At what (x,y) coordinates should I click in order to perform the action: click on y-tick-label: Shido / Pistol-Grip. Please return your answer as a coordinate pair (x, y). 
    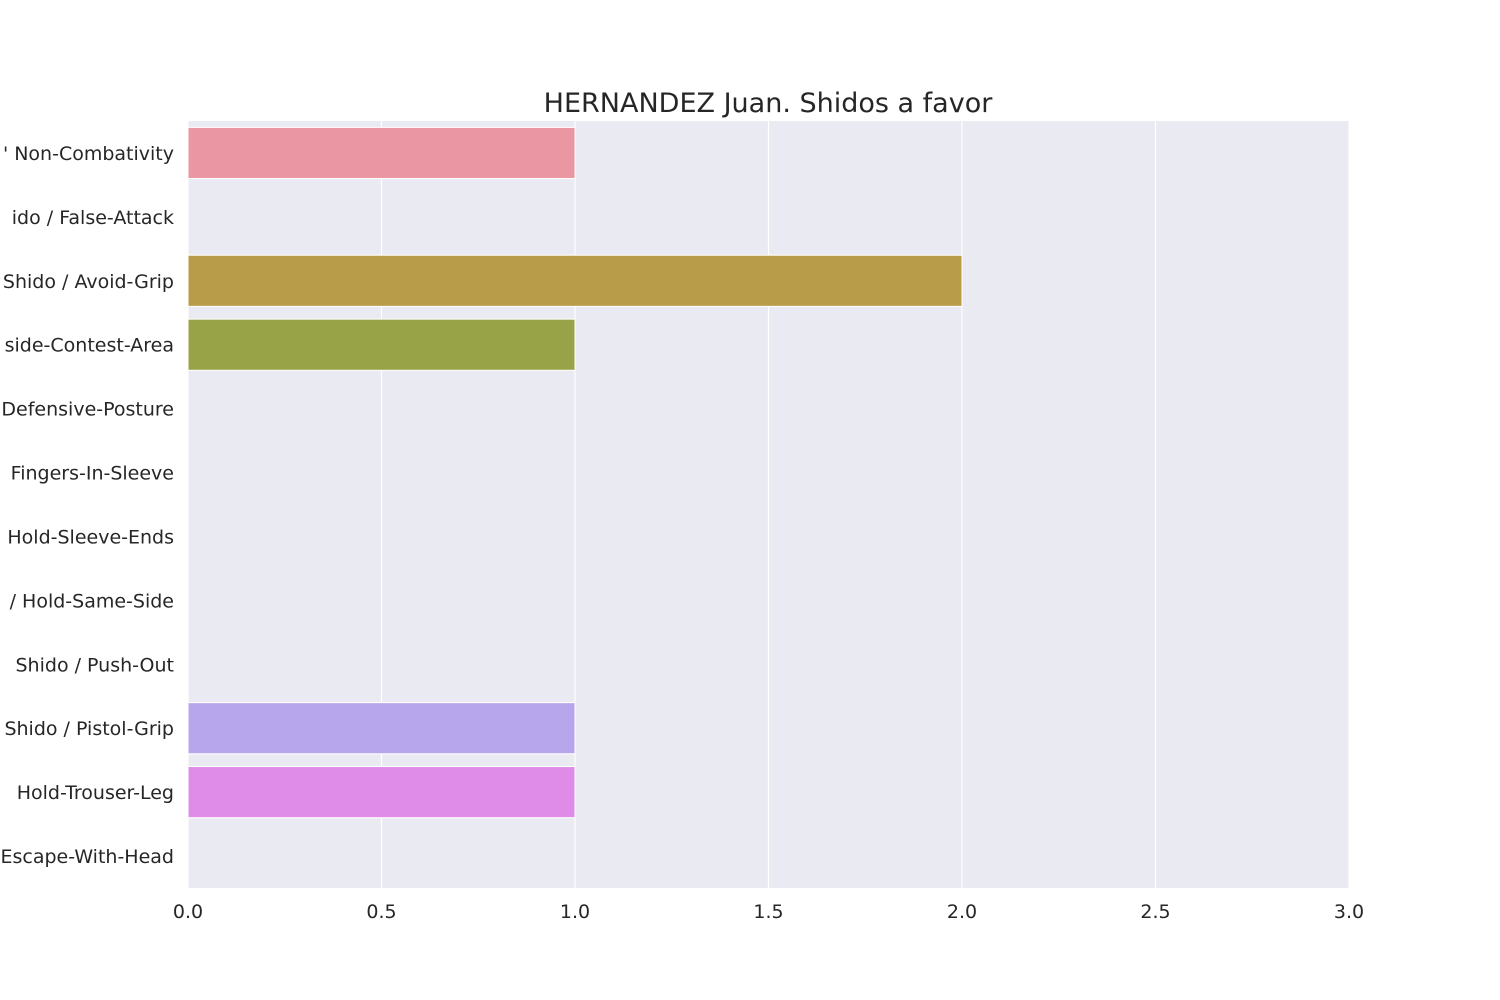
    Looking at the image, I should click on (89, 729).